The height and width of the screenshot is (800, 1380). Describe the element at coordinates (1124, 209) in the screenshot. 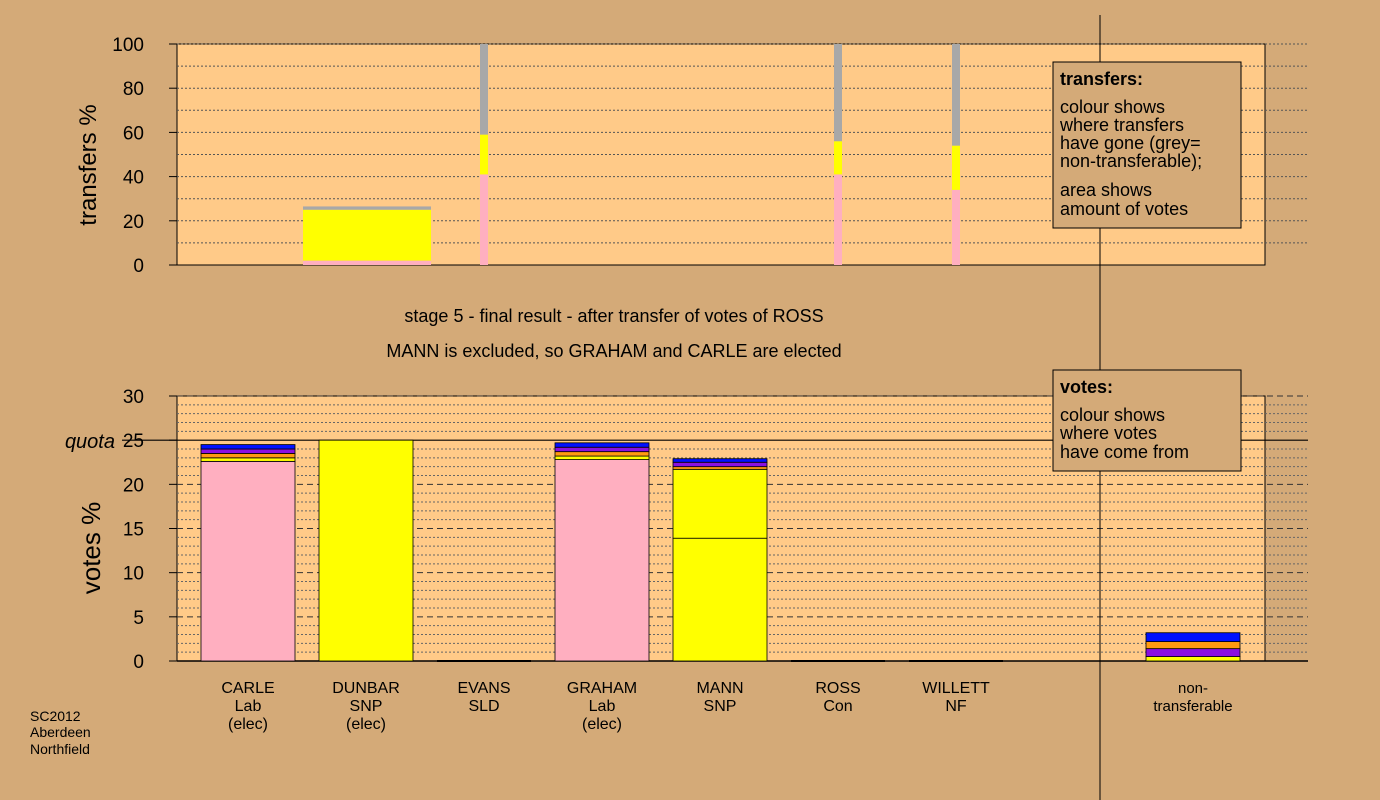

I see `transfers-legend-line: amount of votes` at that location.